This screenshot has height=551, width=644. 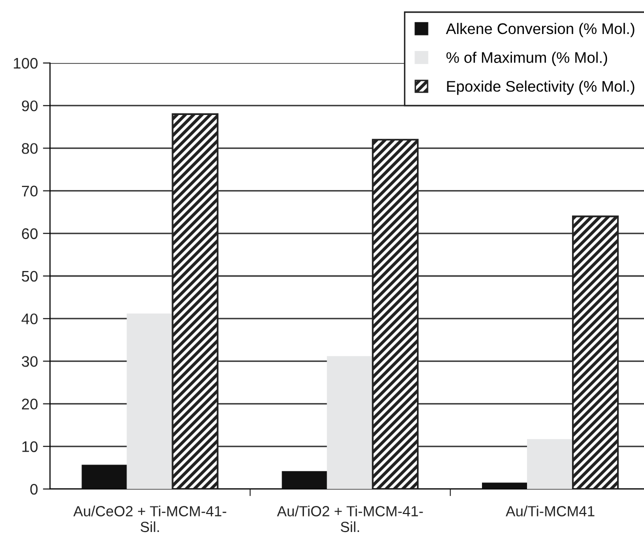 What do you see at coordinates (540, 30) in the screenshot?
I see `legend-label: Alkene Conversion (% Mol.)` at bounding box center [540, 30].